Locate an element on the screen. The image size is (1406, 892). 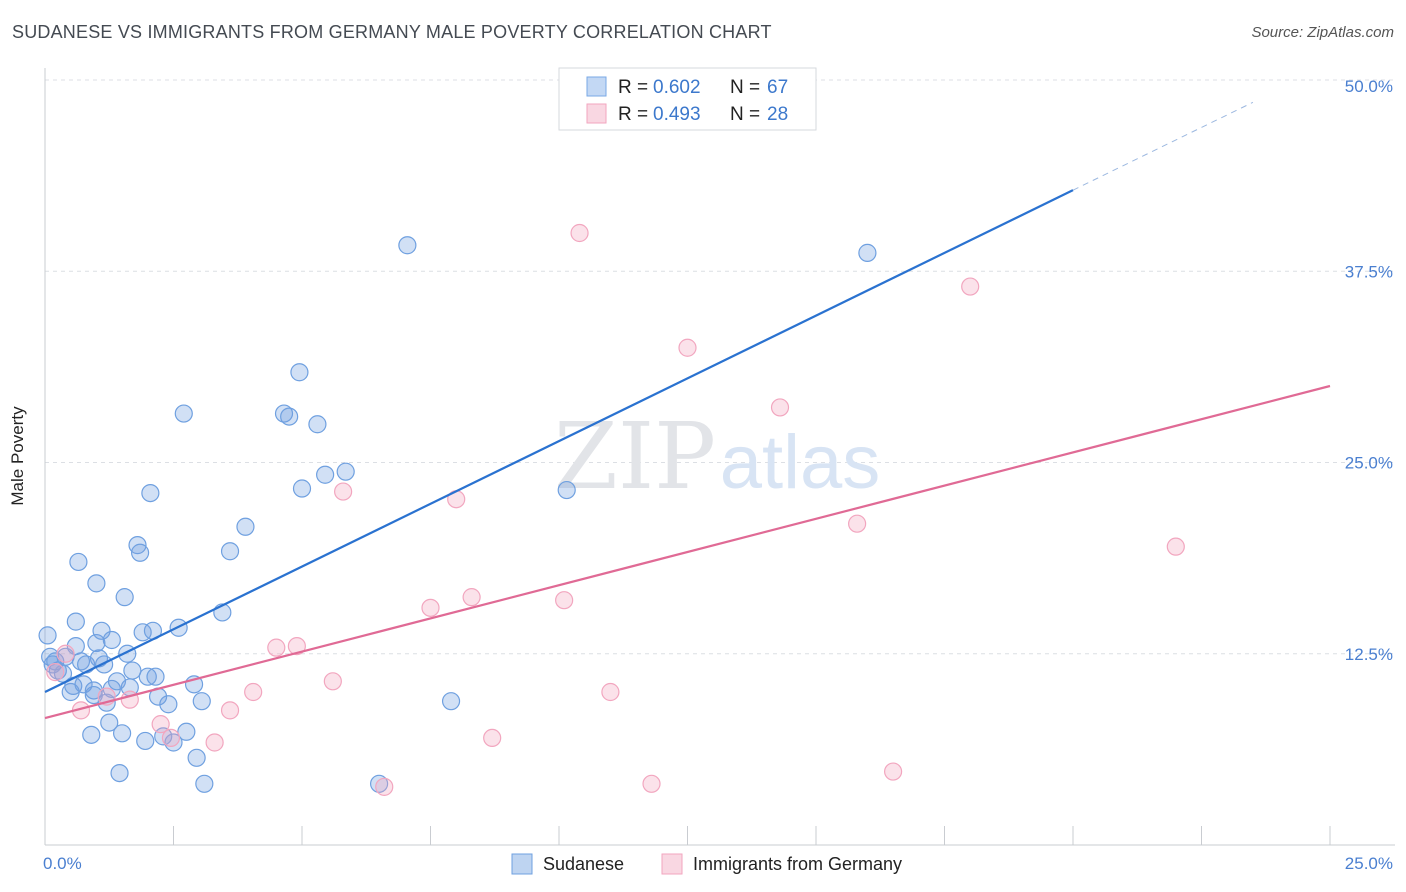
x-tick-label: 0.0% is located at coordinates (62, 863).